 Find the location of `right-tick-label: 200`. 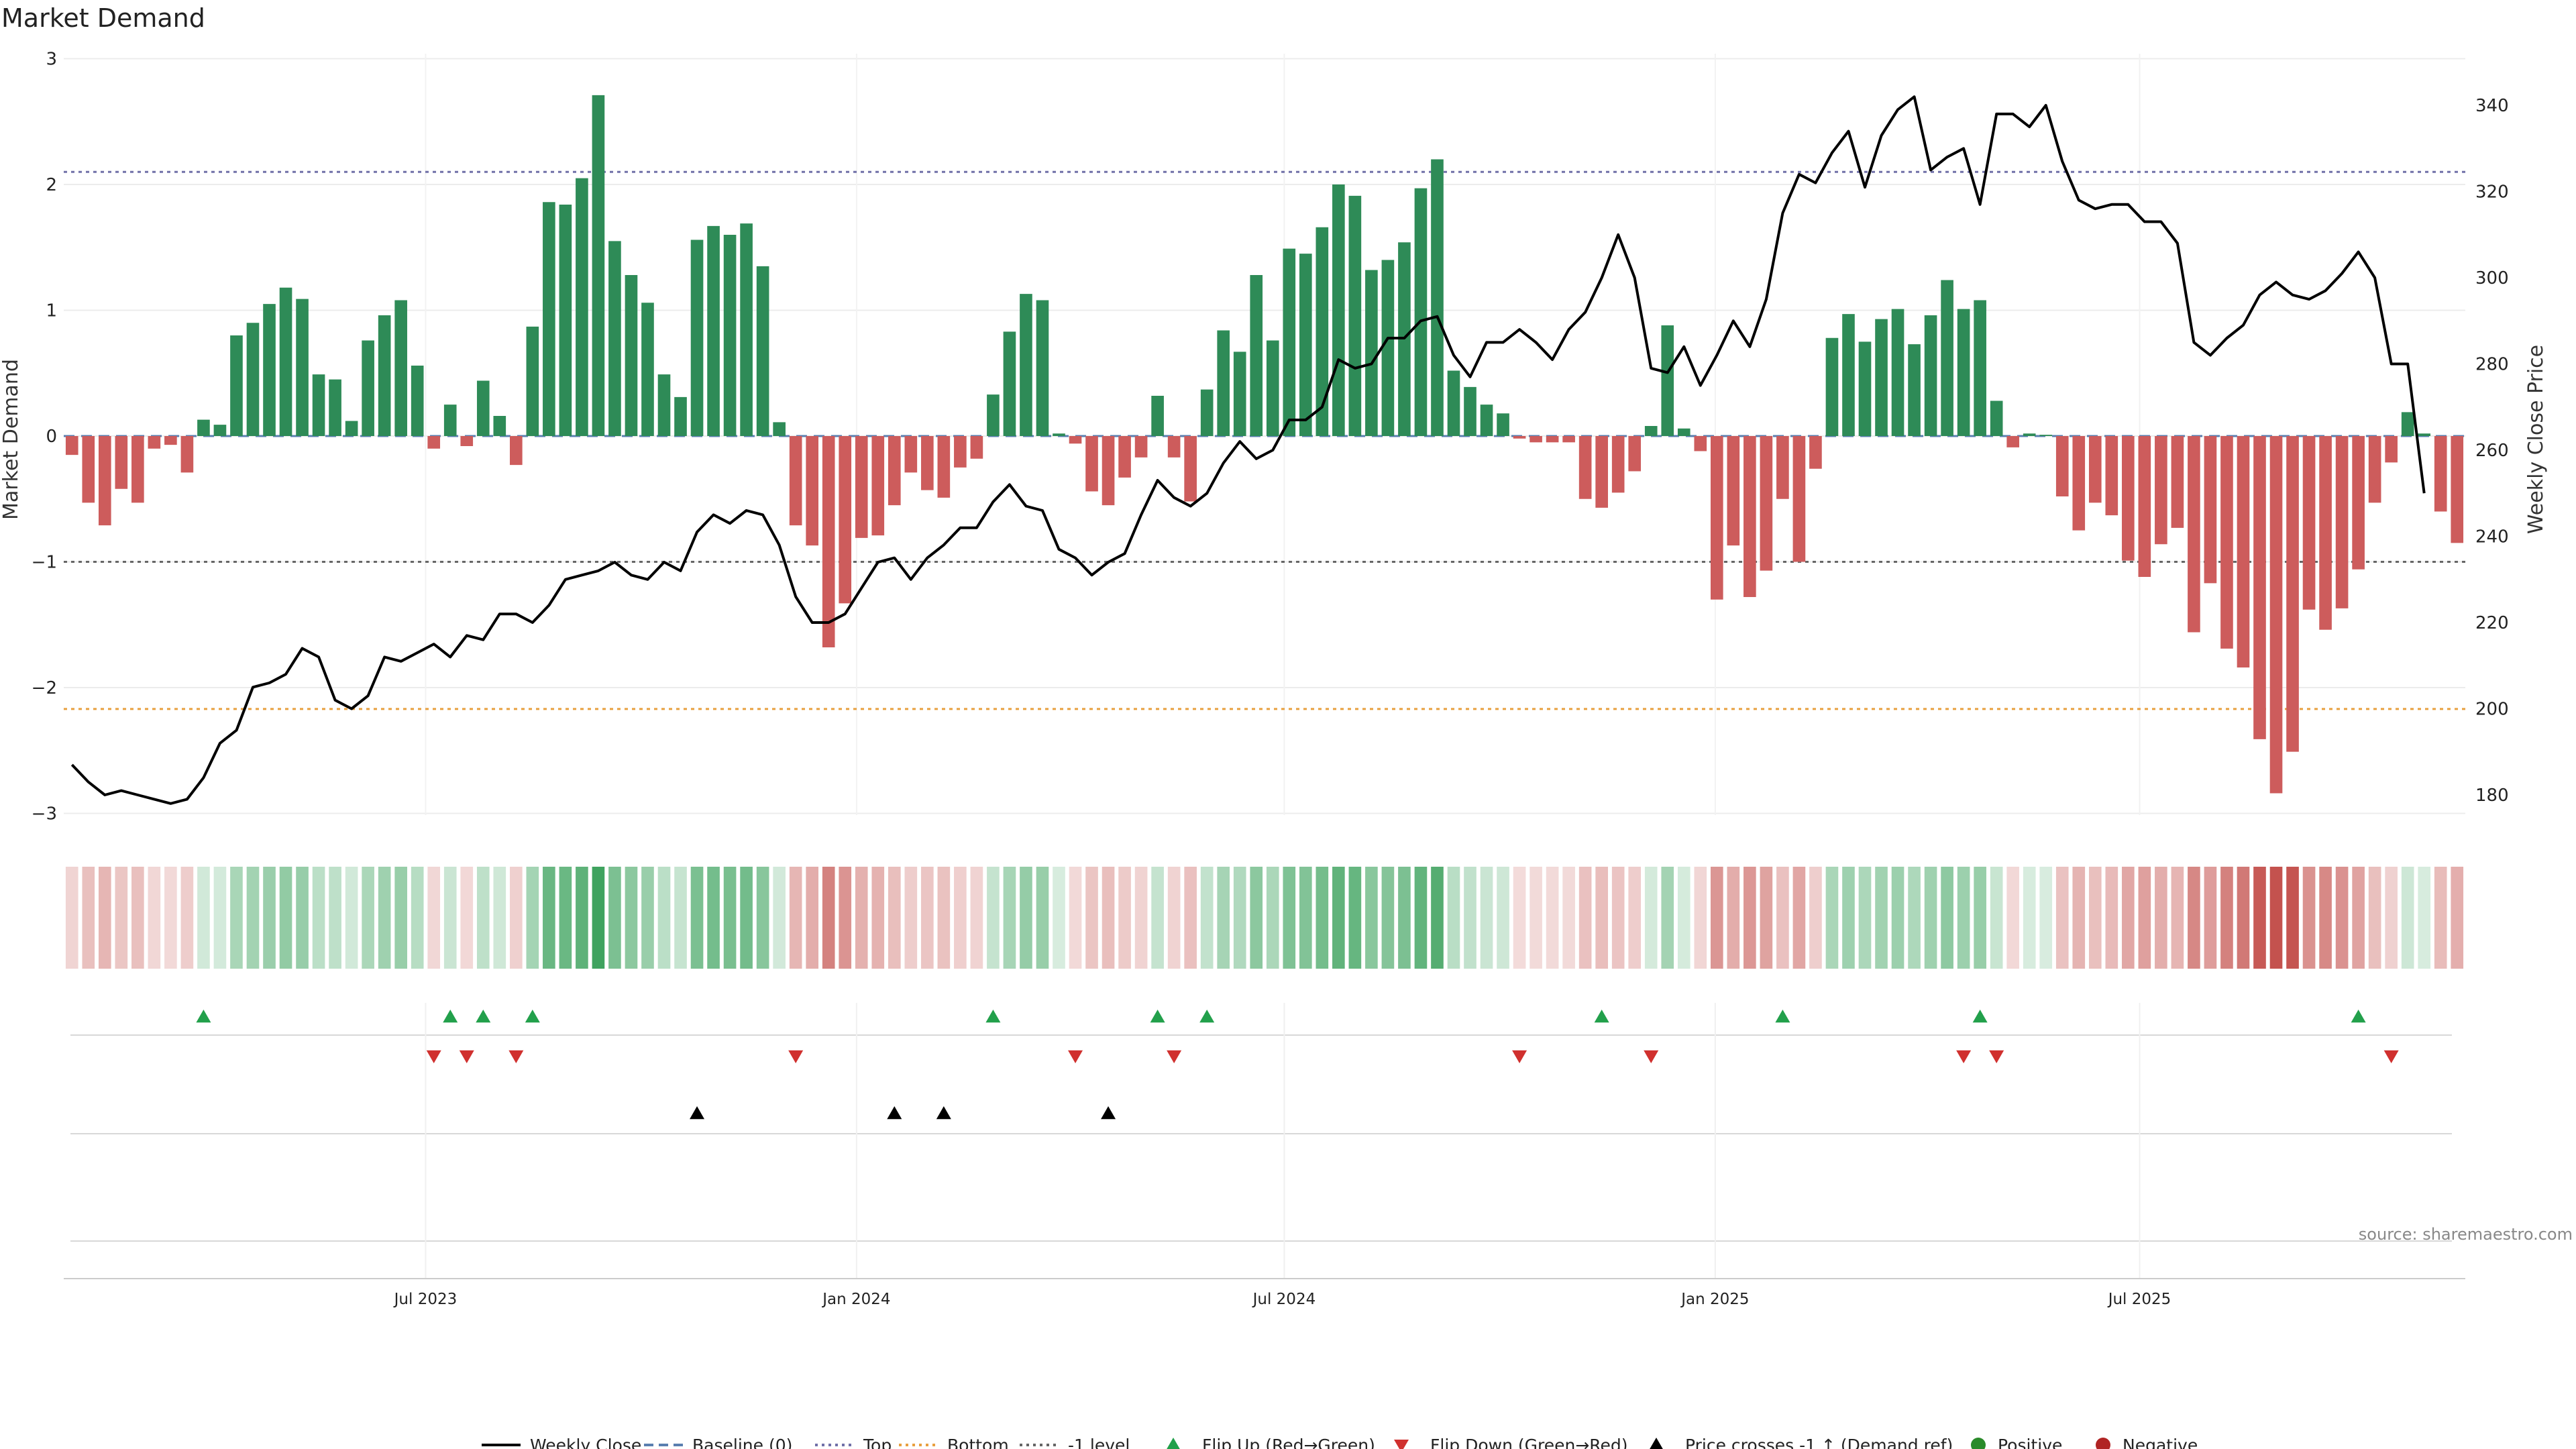

right-tick-label: 200 is located at coordinates (2492, 710).